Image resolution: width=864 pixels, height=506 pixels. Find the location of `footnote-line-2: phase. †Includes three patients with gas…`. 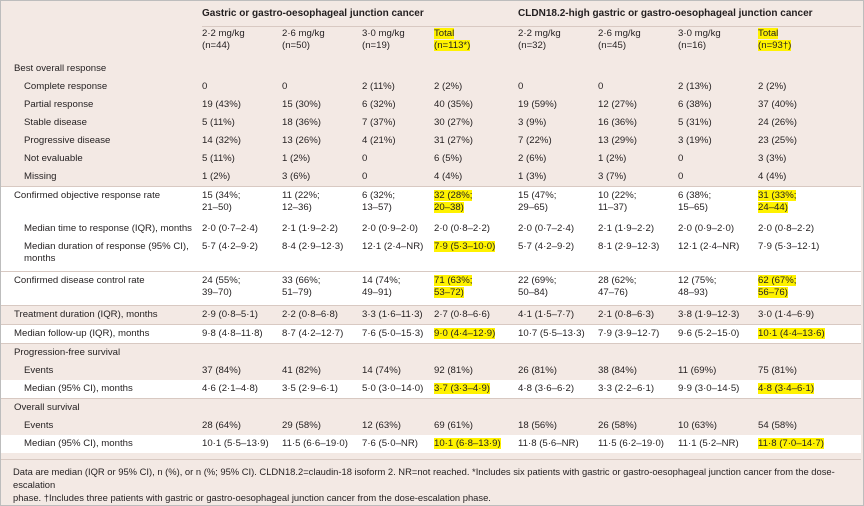

footnote-line-2: phase. †Includes three patients with gas… is located at coordinates (252, 497).